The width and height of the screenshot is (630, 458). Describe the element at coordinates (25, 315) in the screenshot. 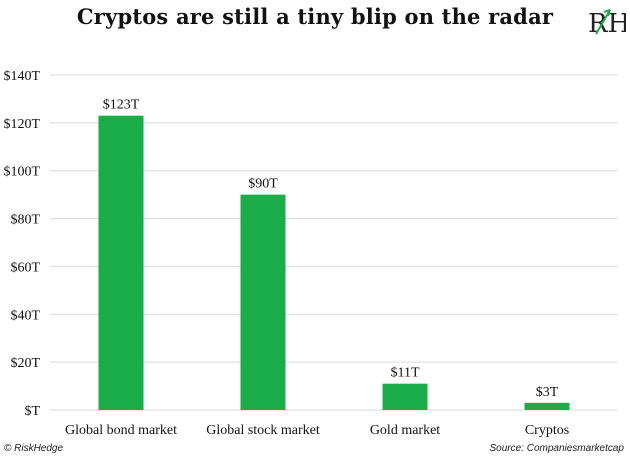

I see `y-tick-label: $40T` at that location.